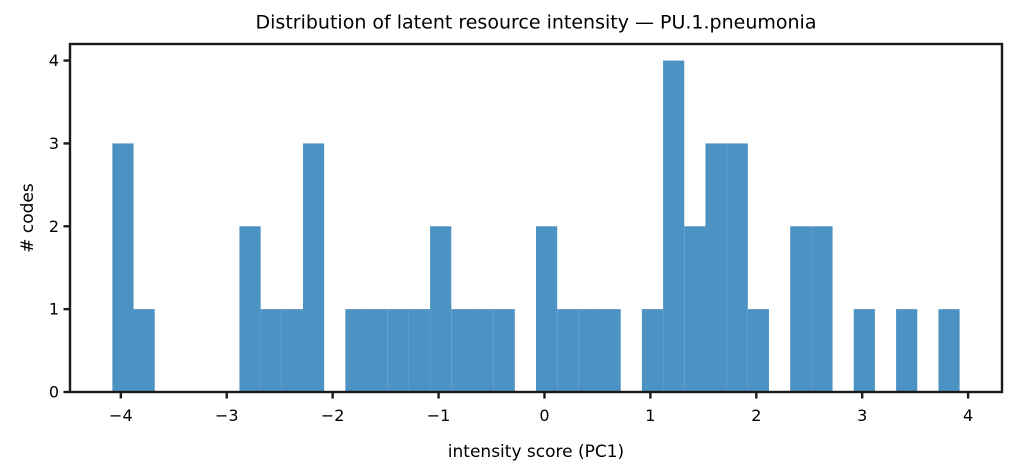 Image resolution: width=1016 pixels, height=470 pixels. Describe the element at coordinates (28, 218) in the screenshot. I see `y-axis-label: # codes` at that location.